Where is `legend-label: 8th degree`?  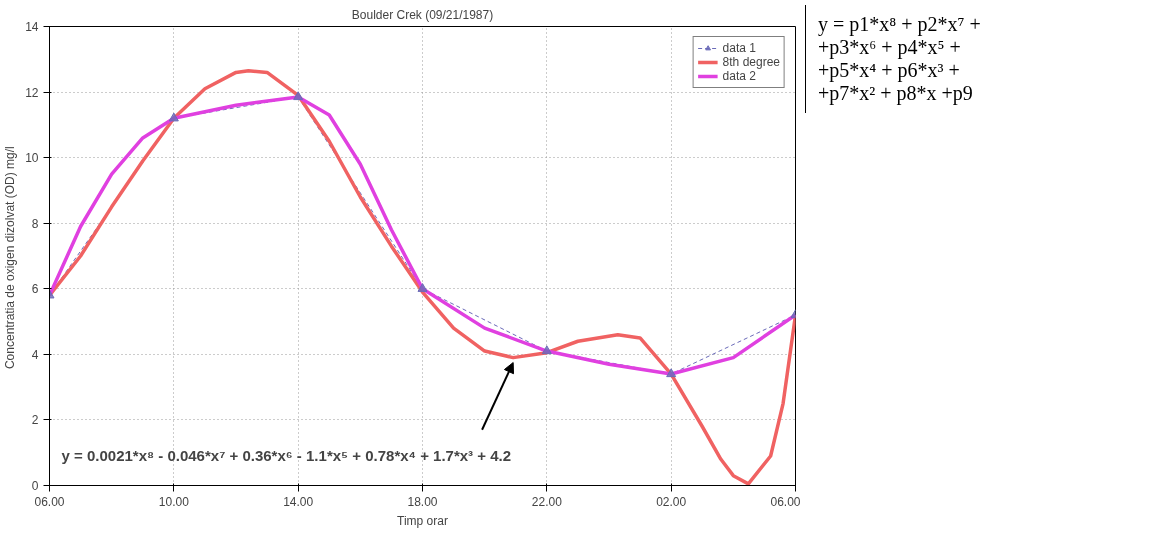
legend-label: 8th degree is located at coordinates (751, 62).